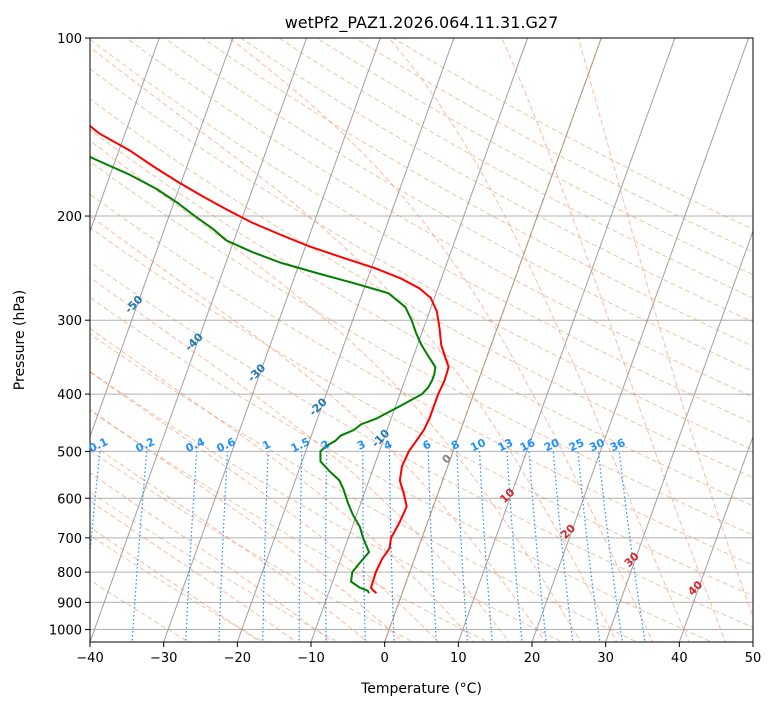  Describe the element at coordinates (576, 445) in the screenshot. I see `mixing-ratio-label: 25` at that location.